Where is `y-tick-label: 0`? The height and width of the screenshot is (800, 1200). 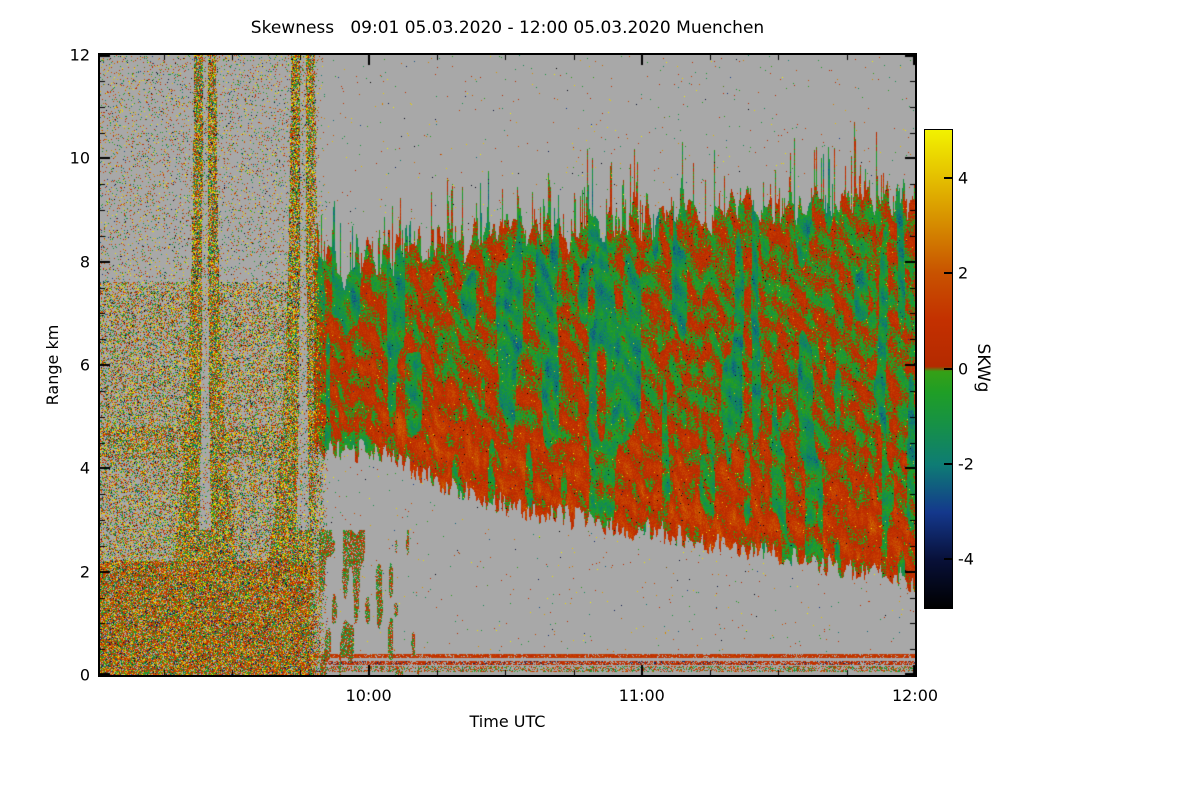 y-tick-label: 0 is located at coordinates (84, 675).